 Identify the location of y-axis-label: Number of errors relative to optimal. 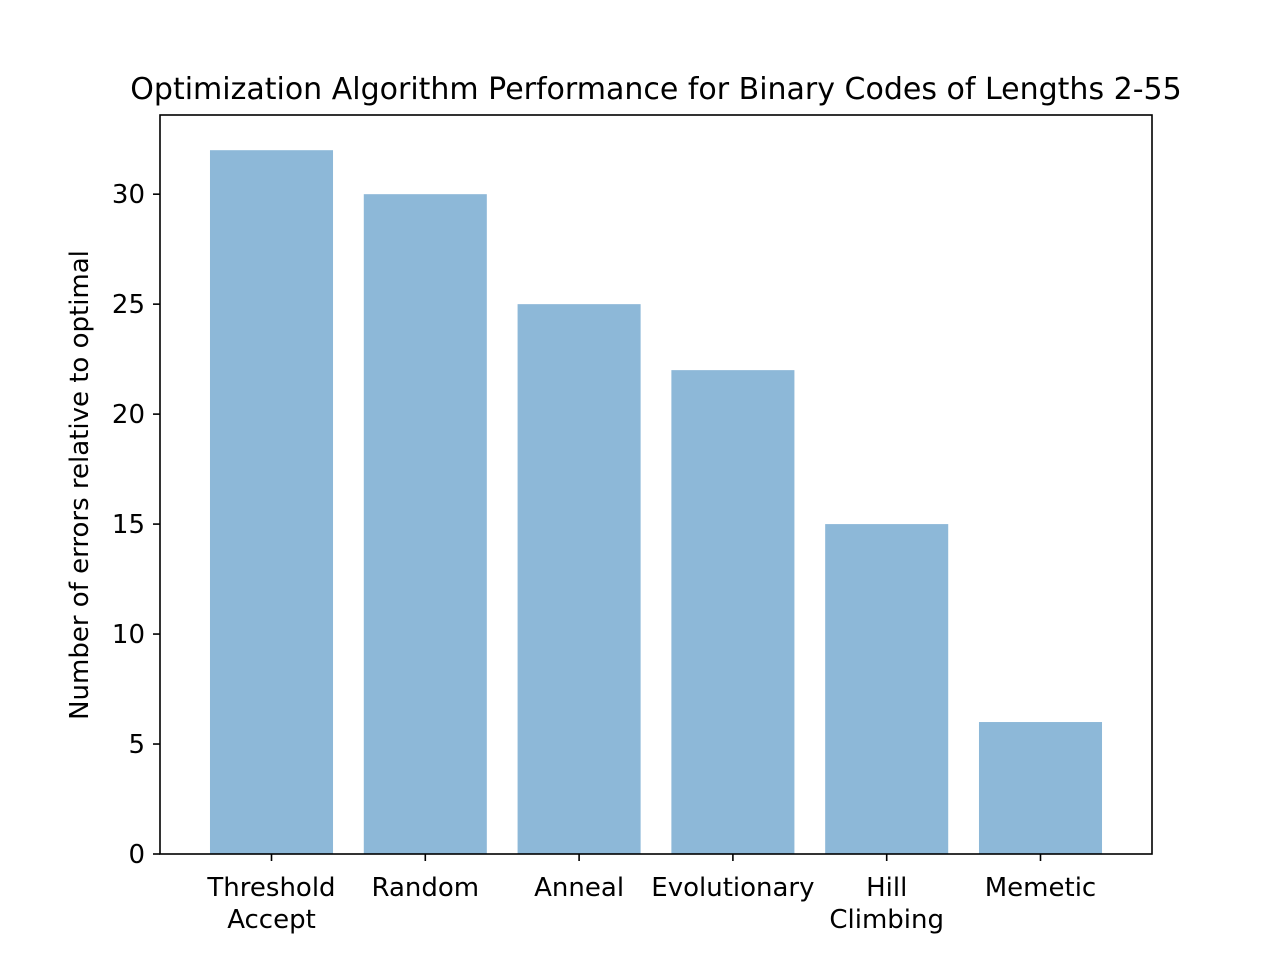
(80, 485).